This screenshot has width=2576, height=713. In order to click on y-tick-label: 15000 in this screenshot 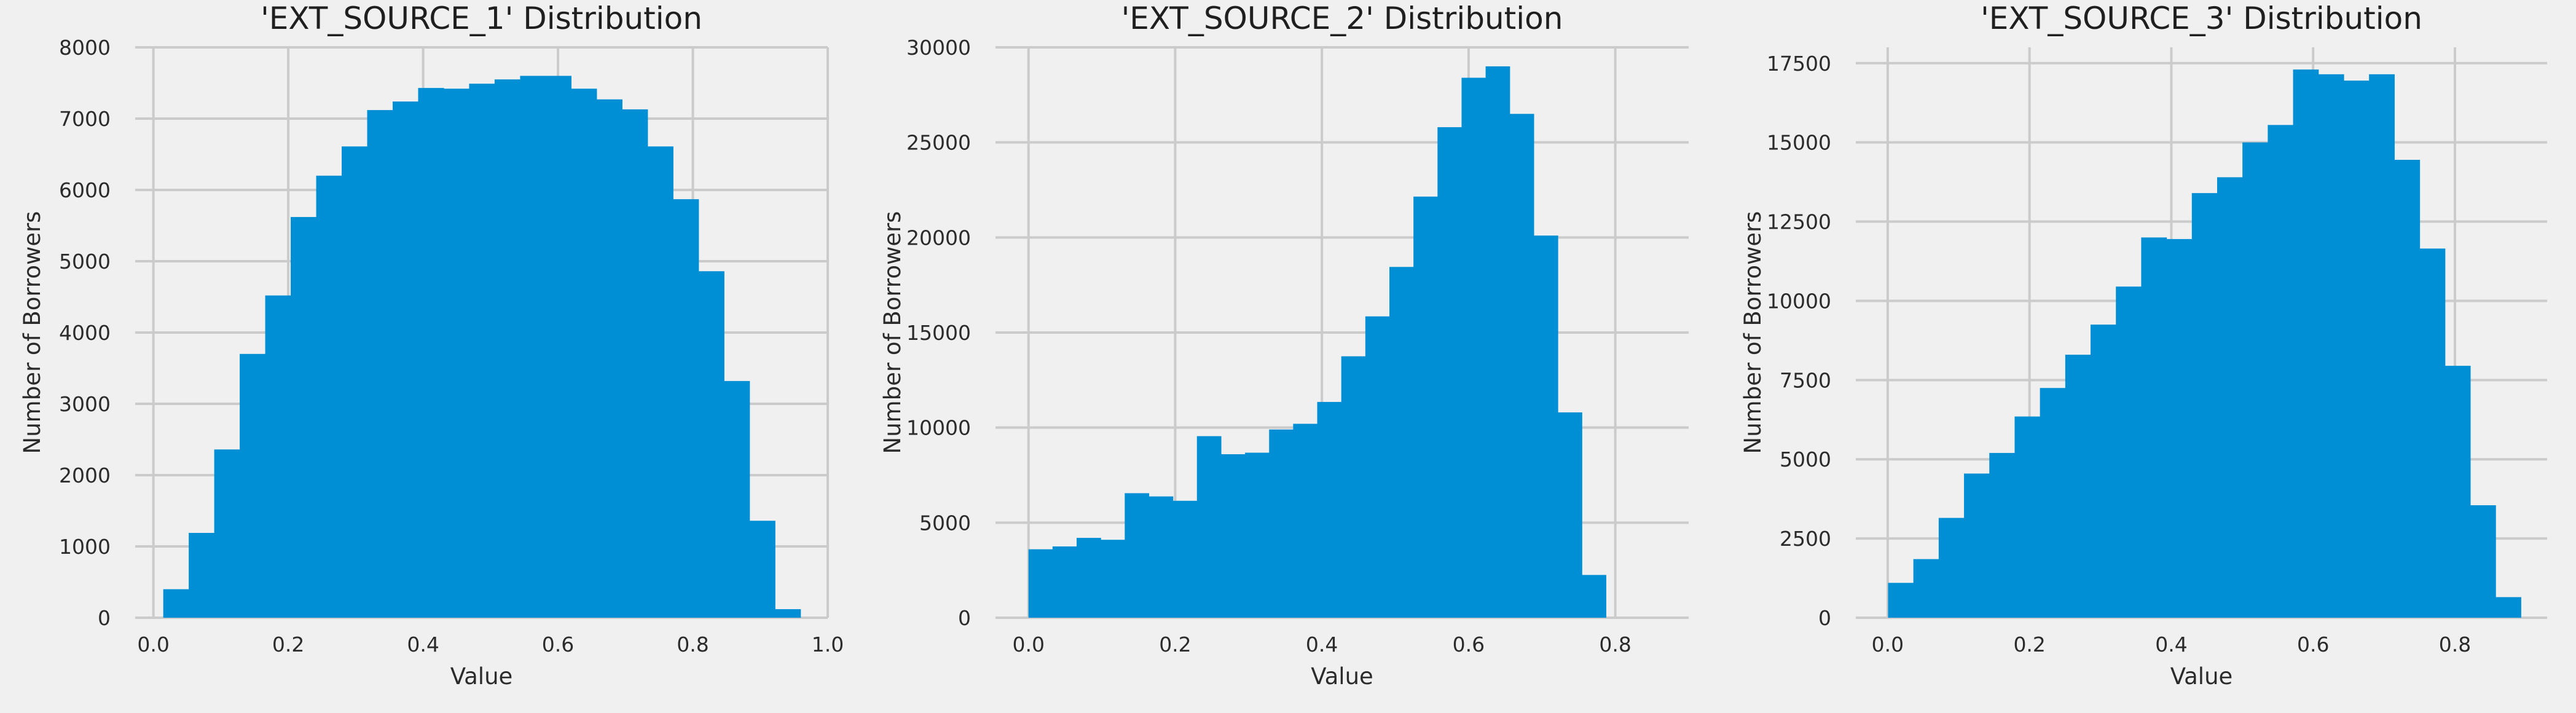, I will do `click(938, 333)`.